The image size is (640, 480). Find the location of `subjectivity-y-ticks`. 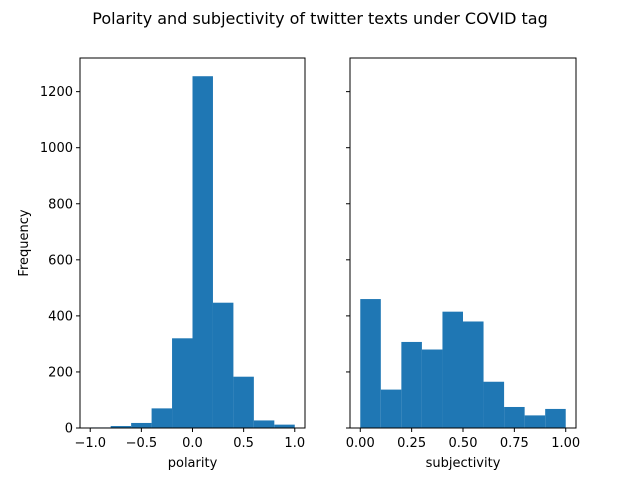

subjectivity-y-ticks is located at coordinates (348, 260).